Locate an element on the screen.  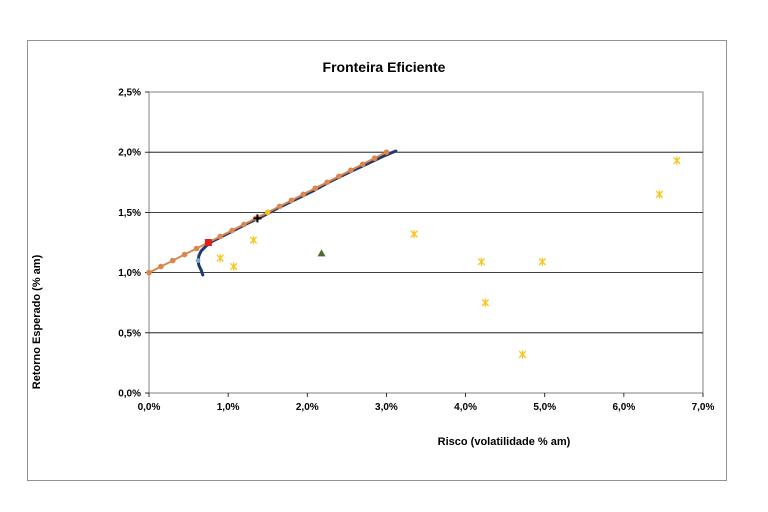
y-tick-label: 1,0% is located at coordinates (129, 273).